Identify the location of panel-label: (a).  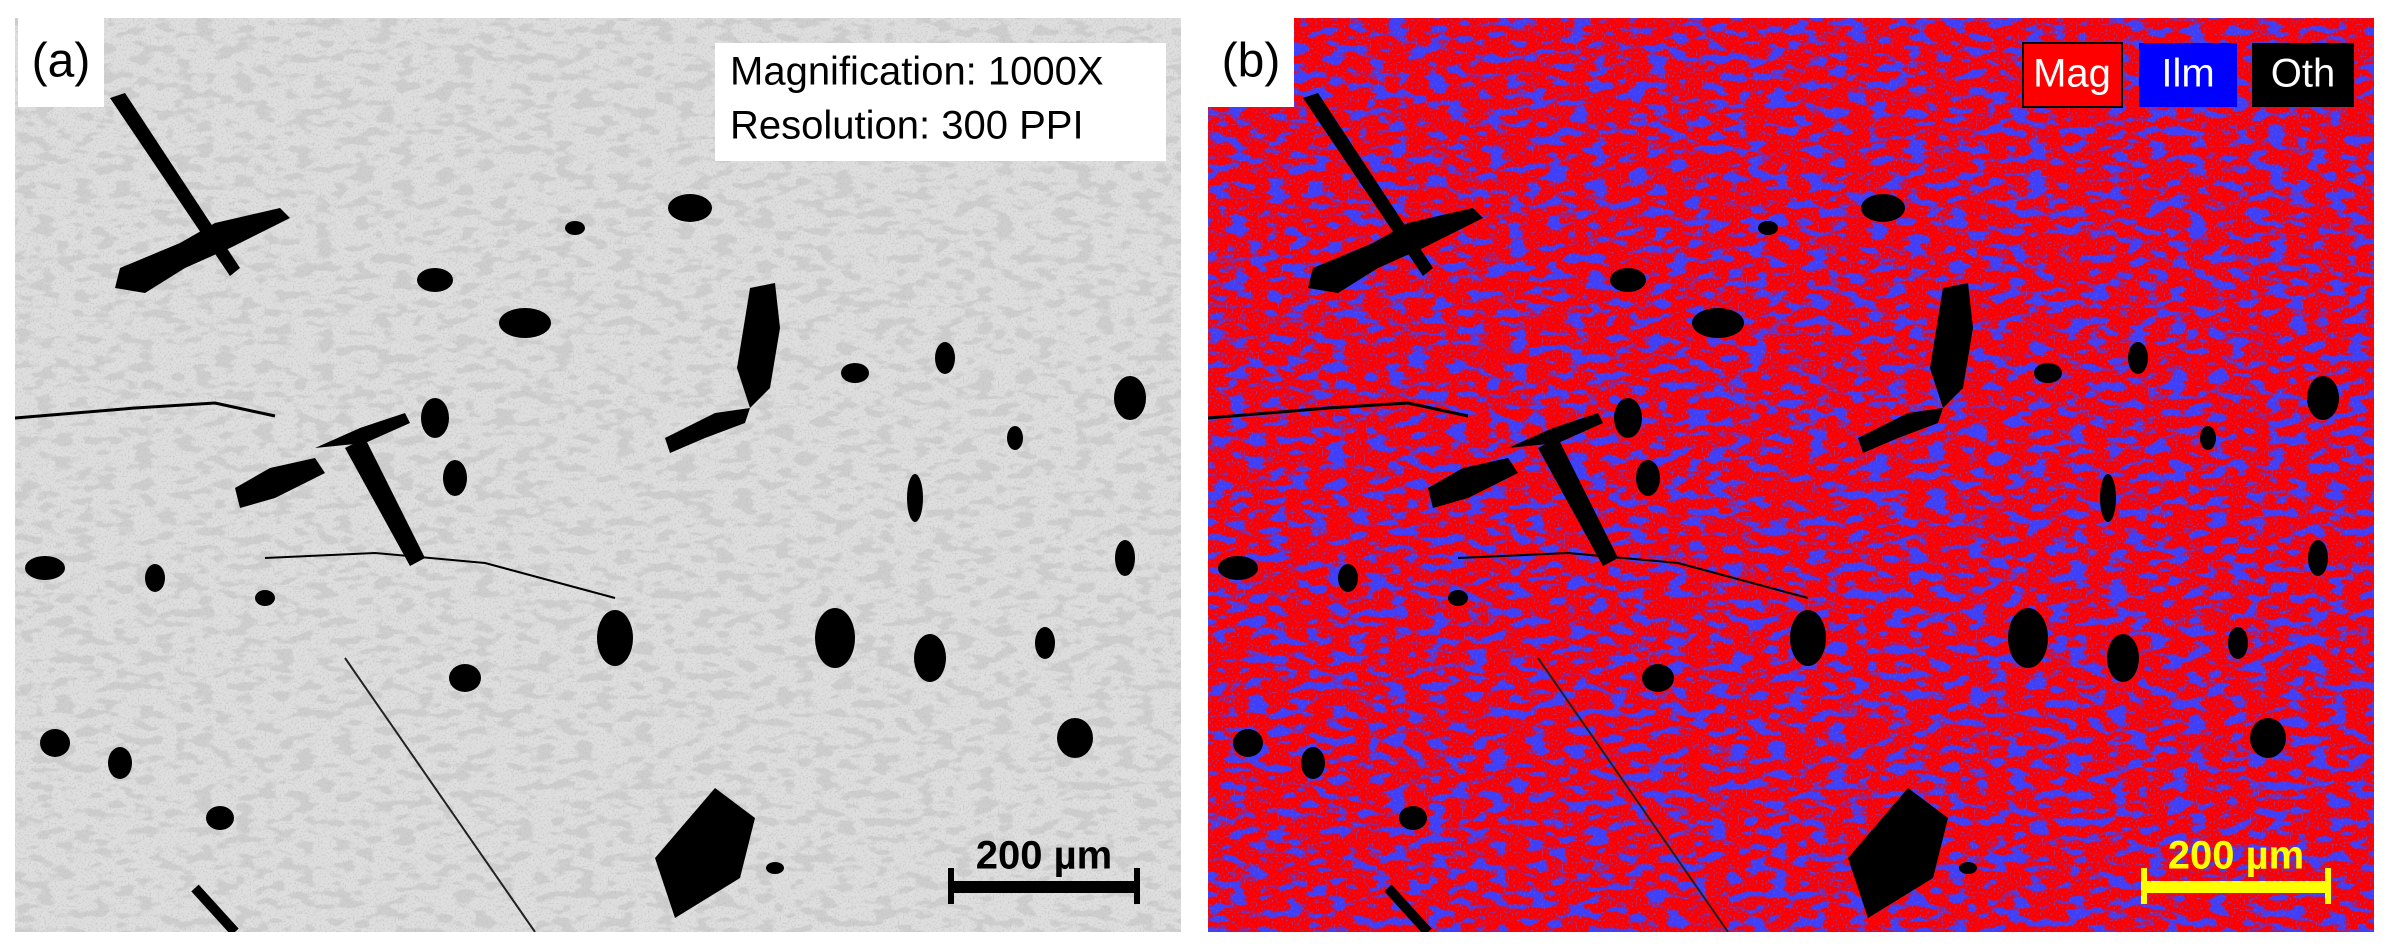
(61, 61).